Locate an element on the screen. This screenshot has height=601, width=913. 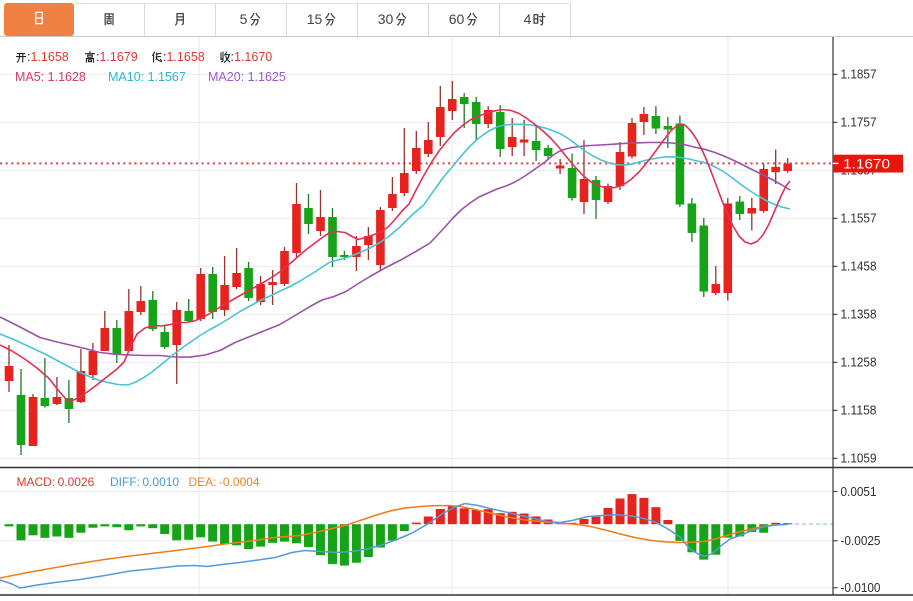
svg-text: -0.0025 is located at coordinates (861, 541).